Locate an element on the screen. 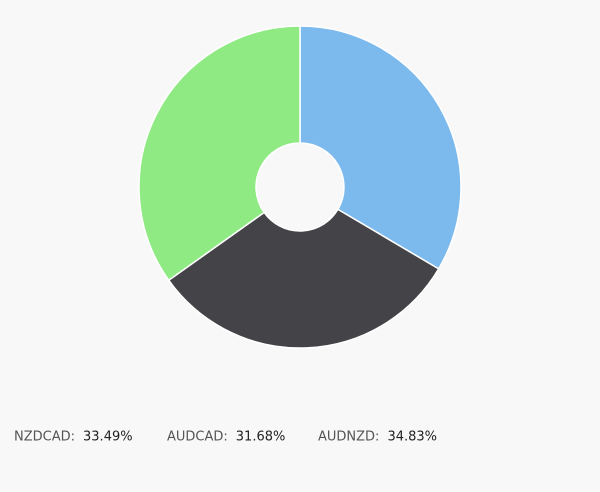  legend-value: 33.49% is located at coordinates (108, 437).